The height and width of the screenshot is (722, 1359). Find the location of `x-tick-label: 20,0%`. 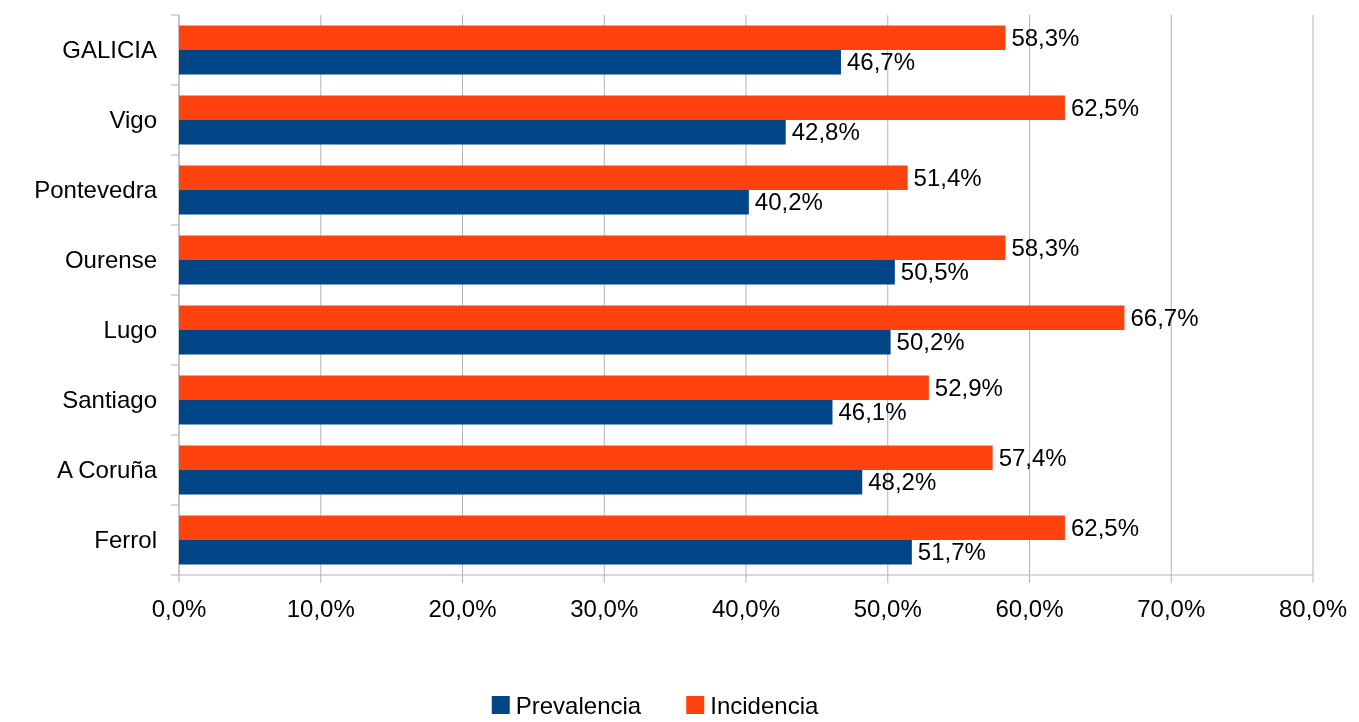

x-tick-label: 20,0% is located at coordinates (462, 608).